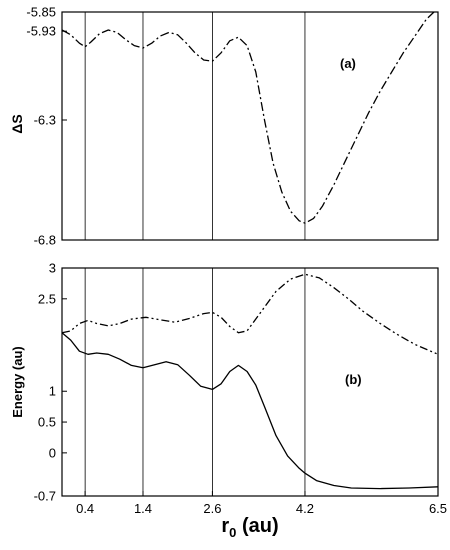  I want to click on x-tick-label: 1.4, so click(143, 508).